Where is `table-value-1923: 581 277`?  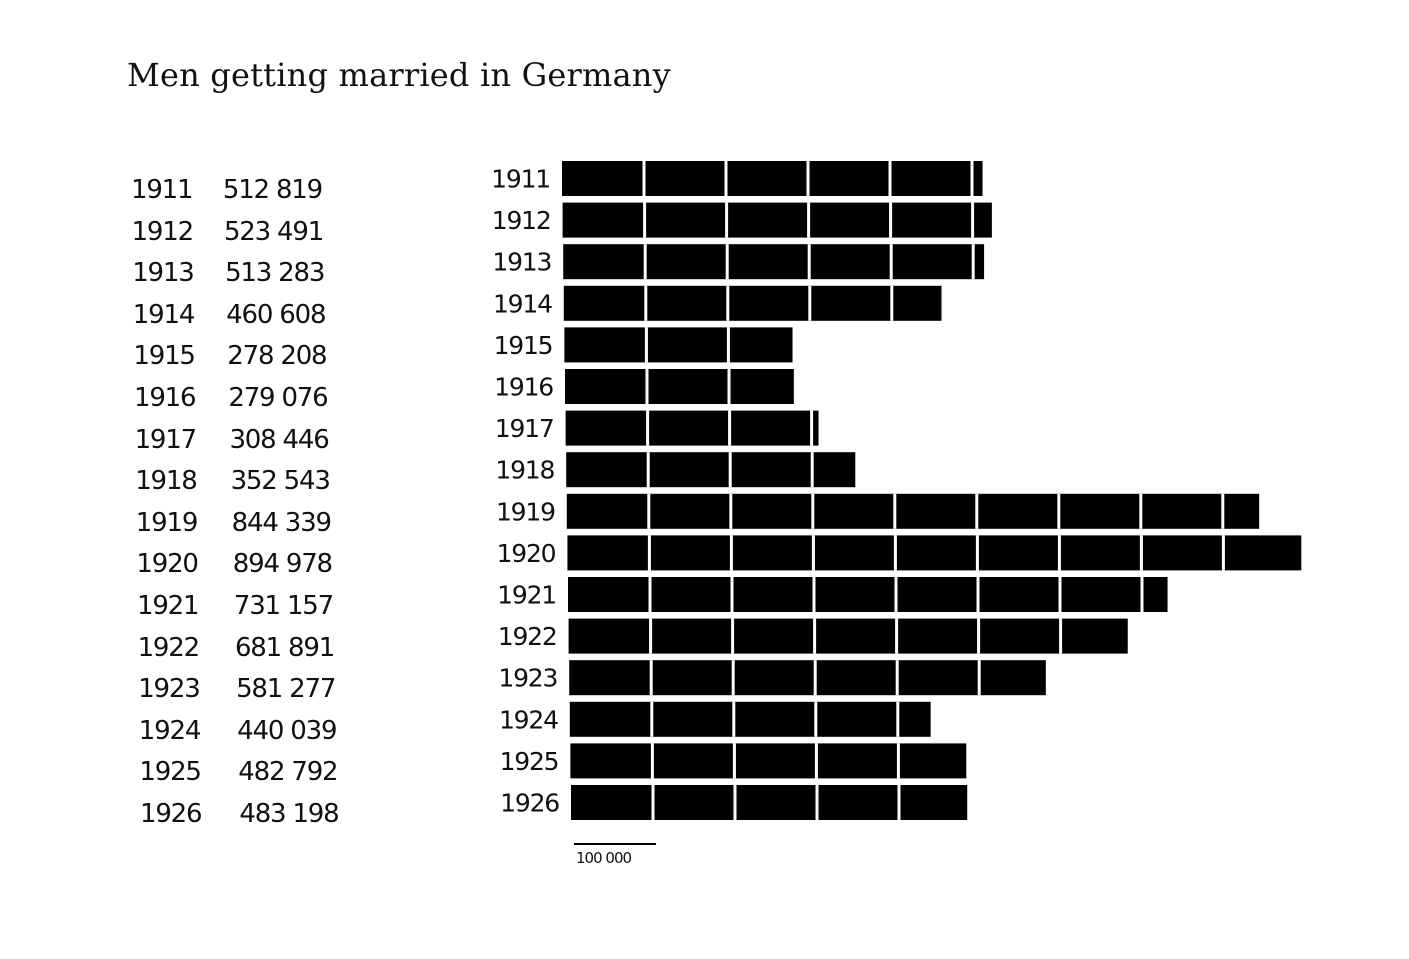
table-value-1923: 581 277 is located at coordinates (286, 689).